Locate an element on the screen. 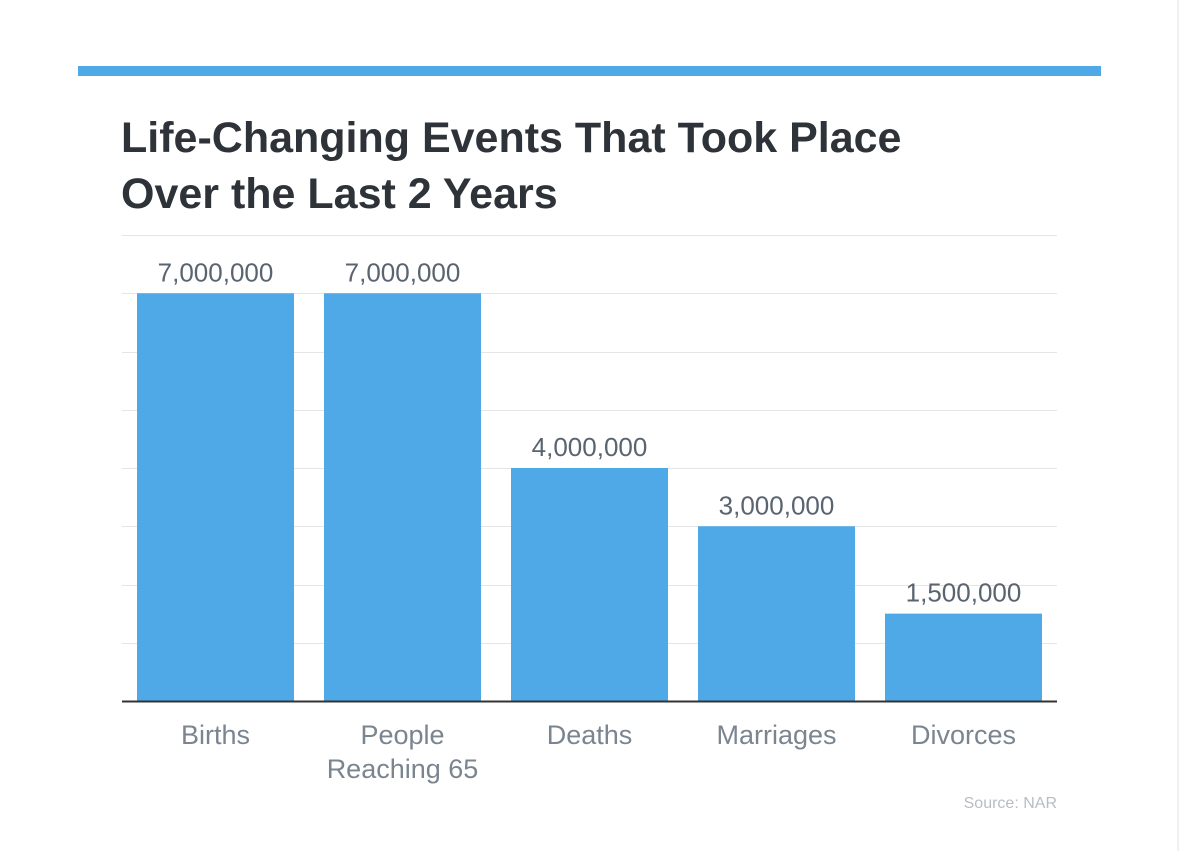 Image resolution: width=1179 pixels, height=851 pixels. chart-title-line-2: Over the Last 2 Years is located at coordinates (339, 194).